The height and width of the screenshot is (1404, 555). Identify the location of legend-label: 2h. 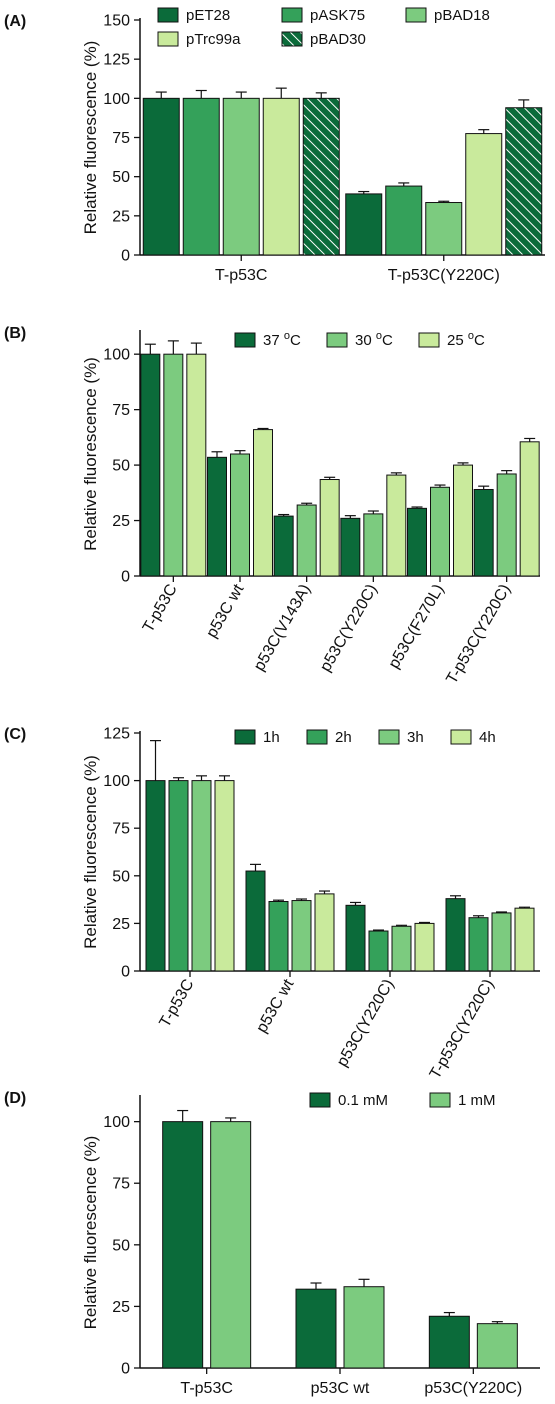
(343, 737).